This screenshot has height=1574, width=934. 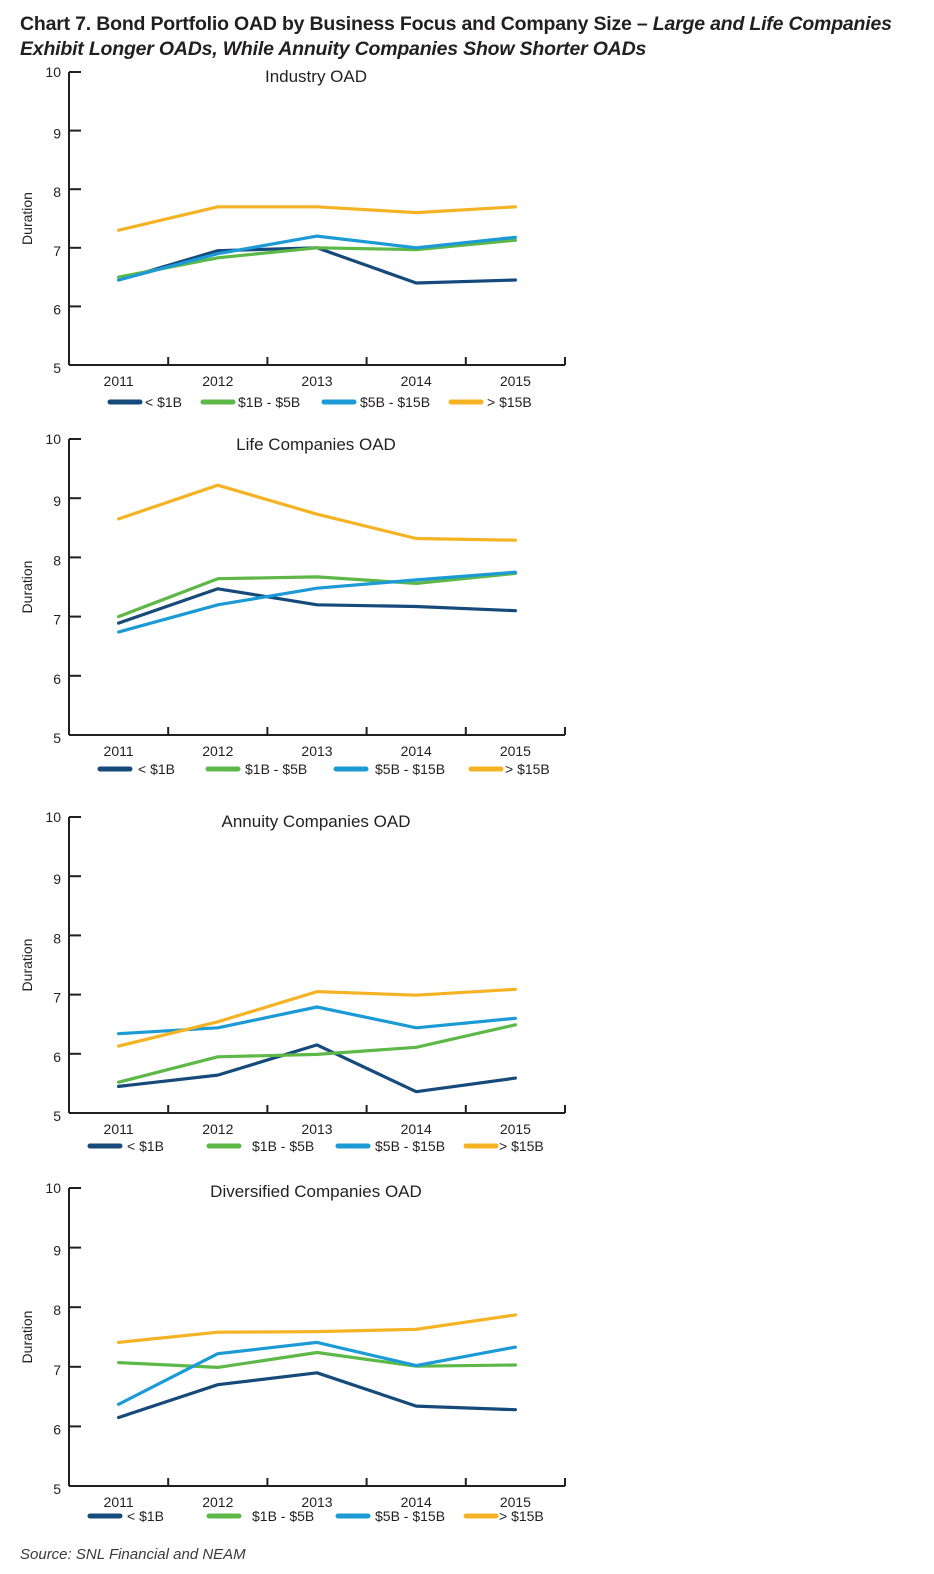 I want to click on source-note: Source: SNL Financial and NEAM, so click(x=133, y=1554).